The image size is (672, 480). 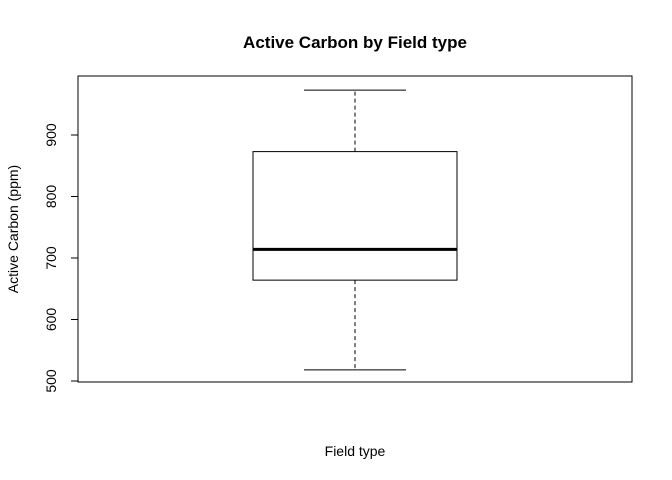 What do you see at coordinates (13, 229) in the screenshot?
I see `y-axis-label: Active Carbon (ppm)` at bounding box center [13, 229].